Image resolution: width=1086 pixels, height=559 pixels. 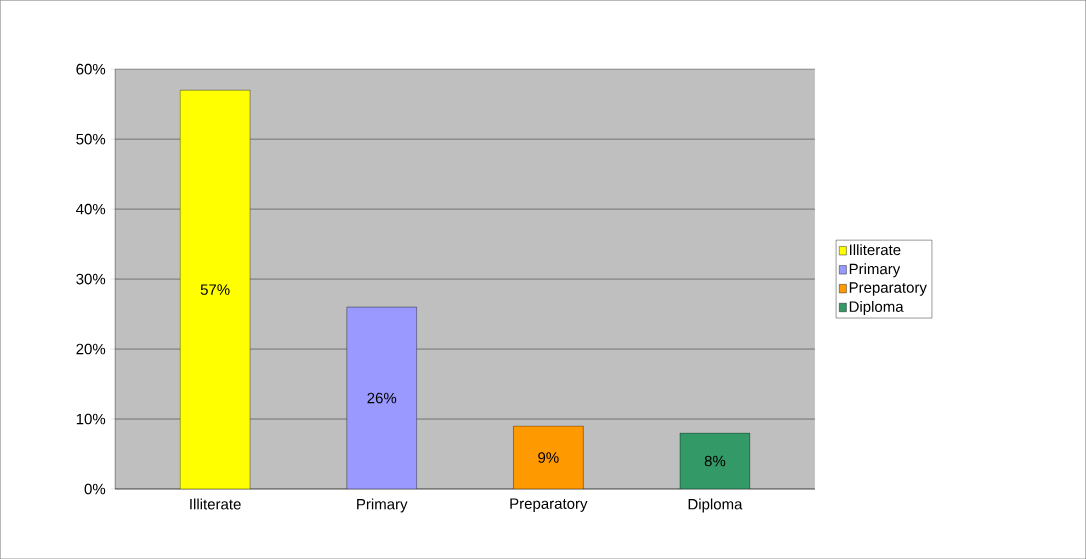 I want to click on y-tick-label: 20%, so click(x=91, y=349).